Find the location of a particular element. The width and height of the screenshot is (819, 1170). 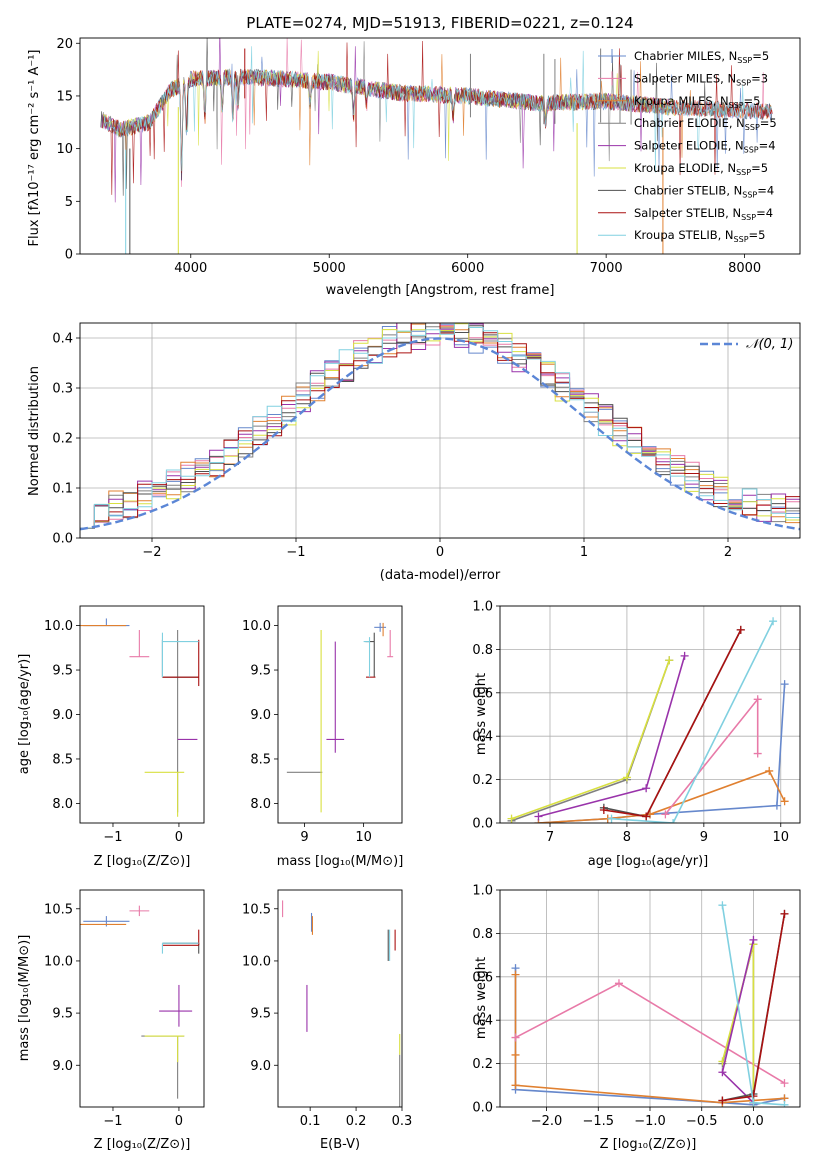

residuals-xlabel: (data-model)/error is located at coordinates (440, 575).